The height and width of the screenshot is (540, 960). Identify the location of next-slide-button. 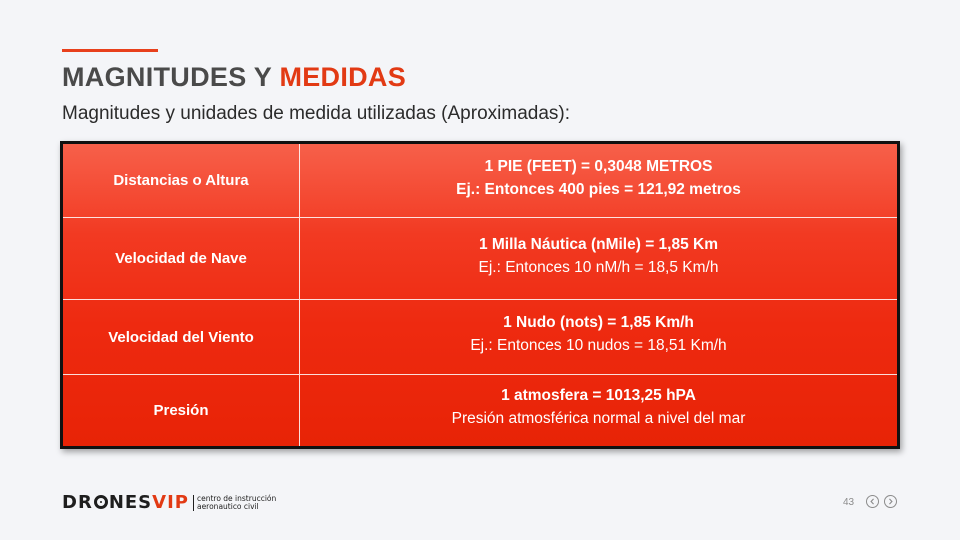
(890, 501).